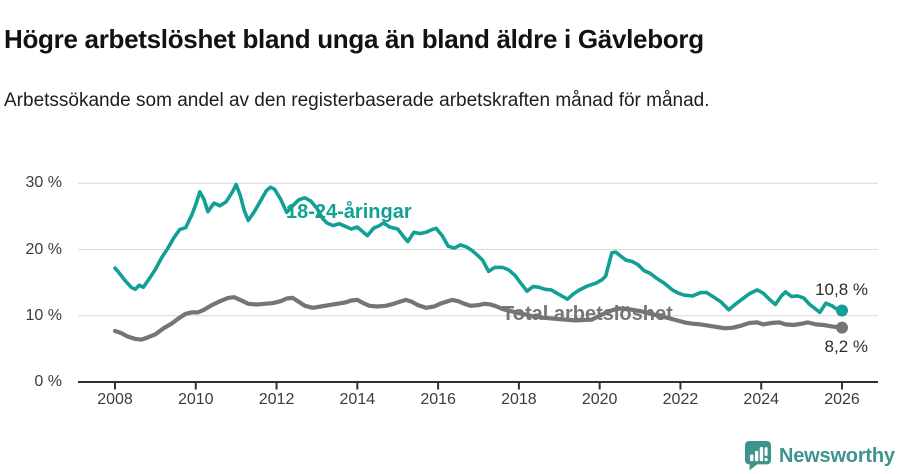 This screenshot has width=900, height=474. What do you see at coordinates (276, 399) in the screenshot?
I see `x-tick-label: 2012` at bounding box center [276, 399].